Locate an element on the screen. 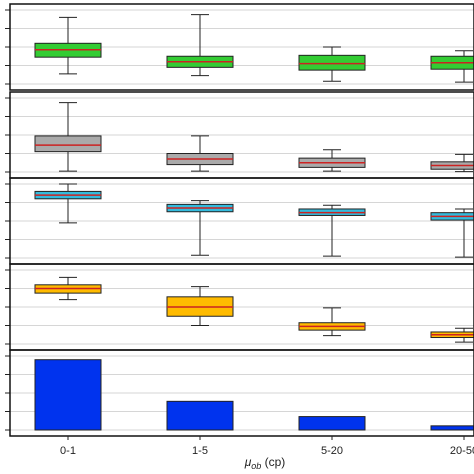  x-axis-title: μob (cp) is located at coordinates (265, 463).